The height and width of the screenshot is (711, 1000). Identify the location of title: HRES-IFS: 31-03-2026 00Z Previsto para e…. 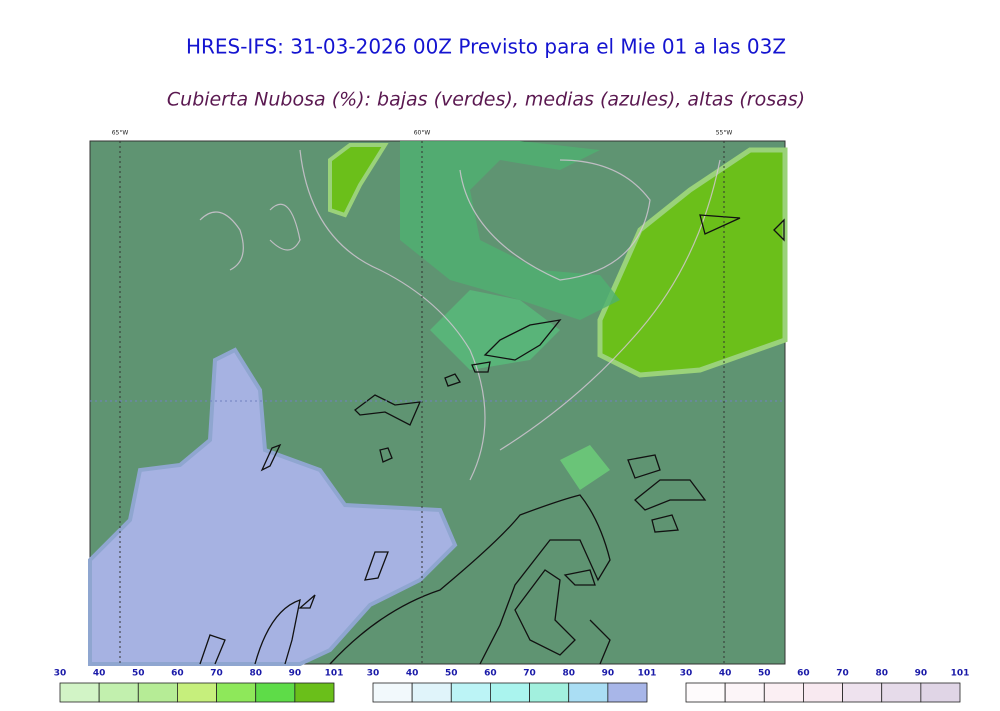
(486, 47).